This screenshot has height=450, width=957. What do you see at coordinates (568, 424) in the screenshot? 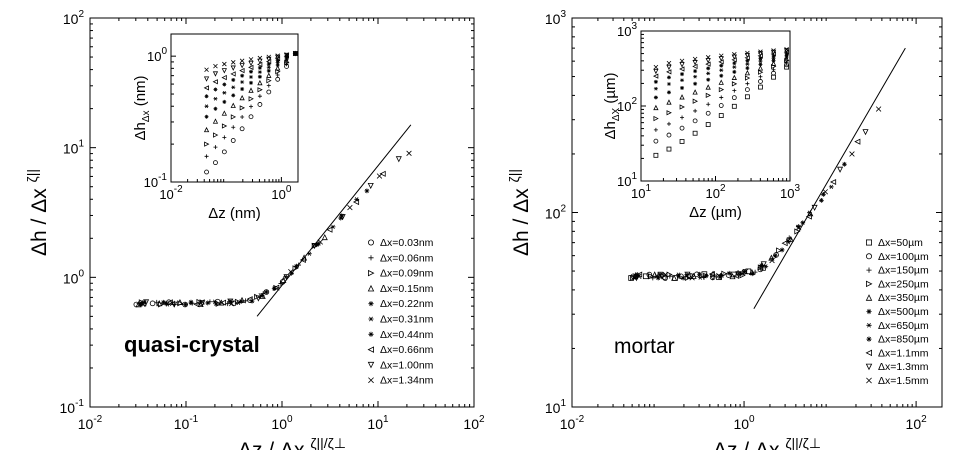
I see `x-tick-label-base: 10` at bounding box center [568, 424].